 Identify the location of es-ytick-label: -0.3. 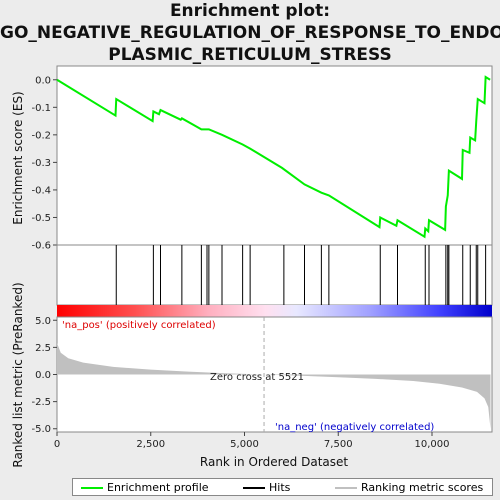
(41, 163).